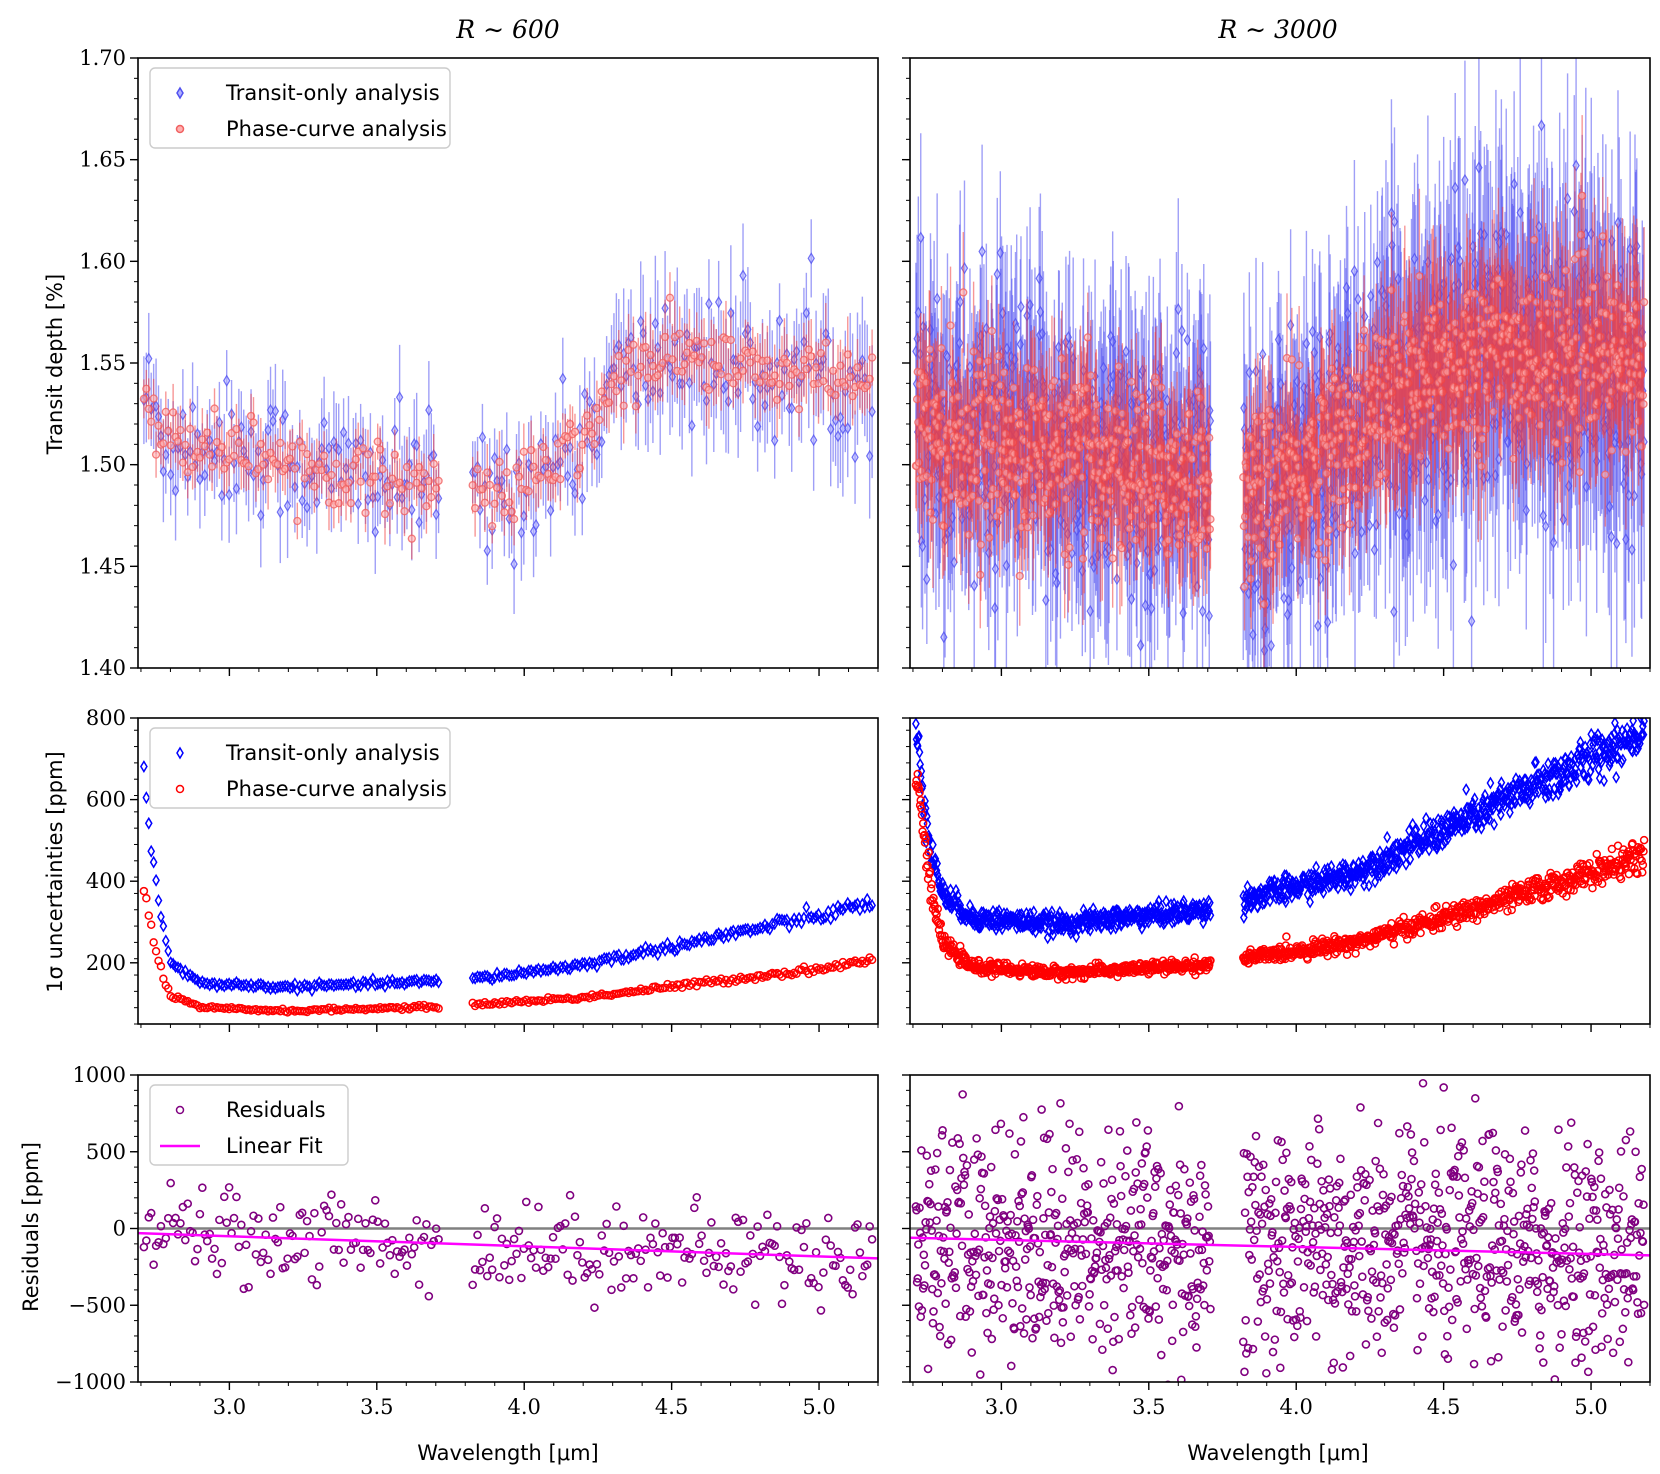 The width and height of the screenshot is (1660, 1474). Describe the element at coordinates (55, 364) in the screenshot. I see `y-label-transit-depth: Transit depth [%]` at that location.